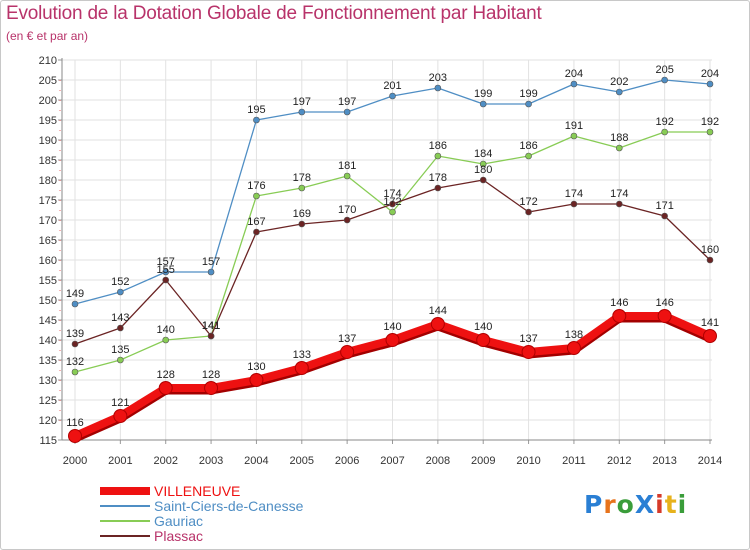 This screenshot has width=750, height=550. I want to click on logo-letter: o, so click(625, 504).